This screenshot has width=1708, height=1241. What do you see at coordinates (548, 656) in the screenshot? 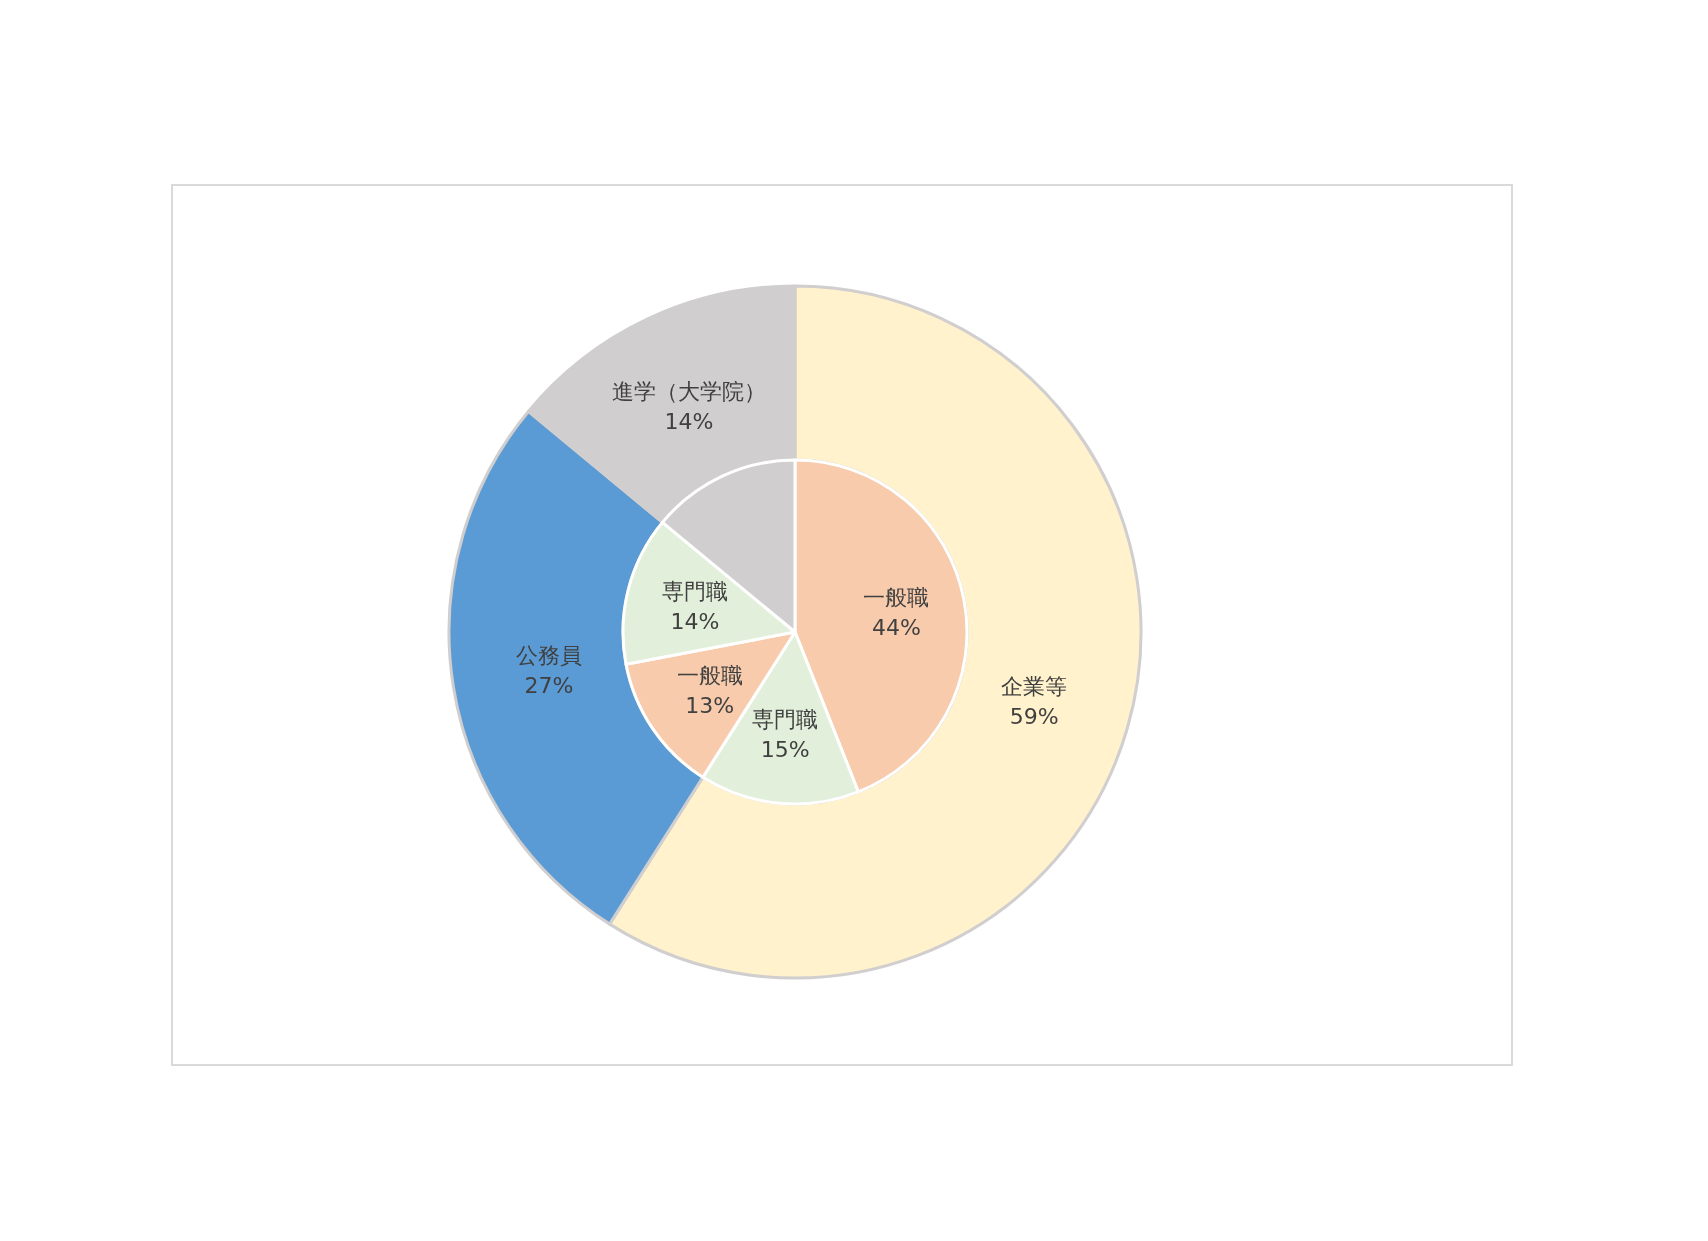
I see `slice-label: 公務員` at bounding box center [548, 656].